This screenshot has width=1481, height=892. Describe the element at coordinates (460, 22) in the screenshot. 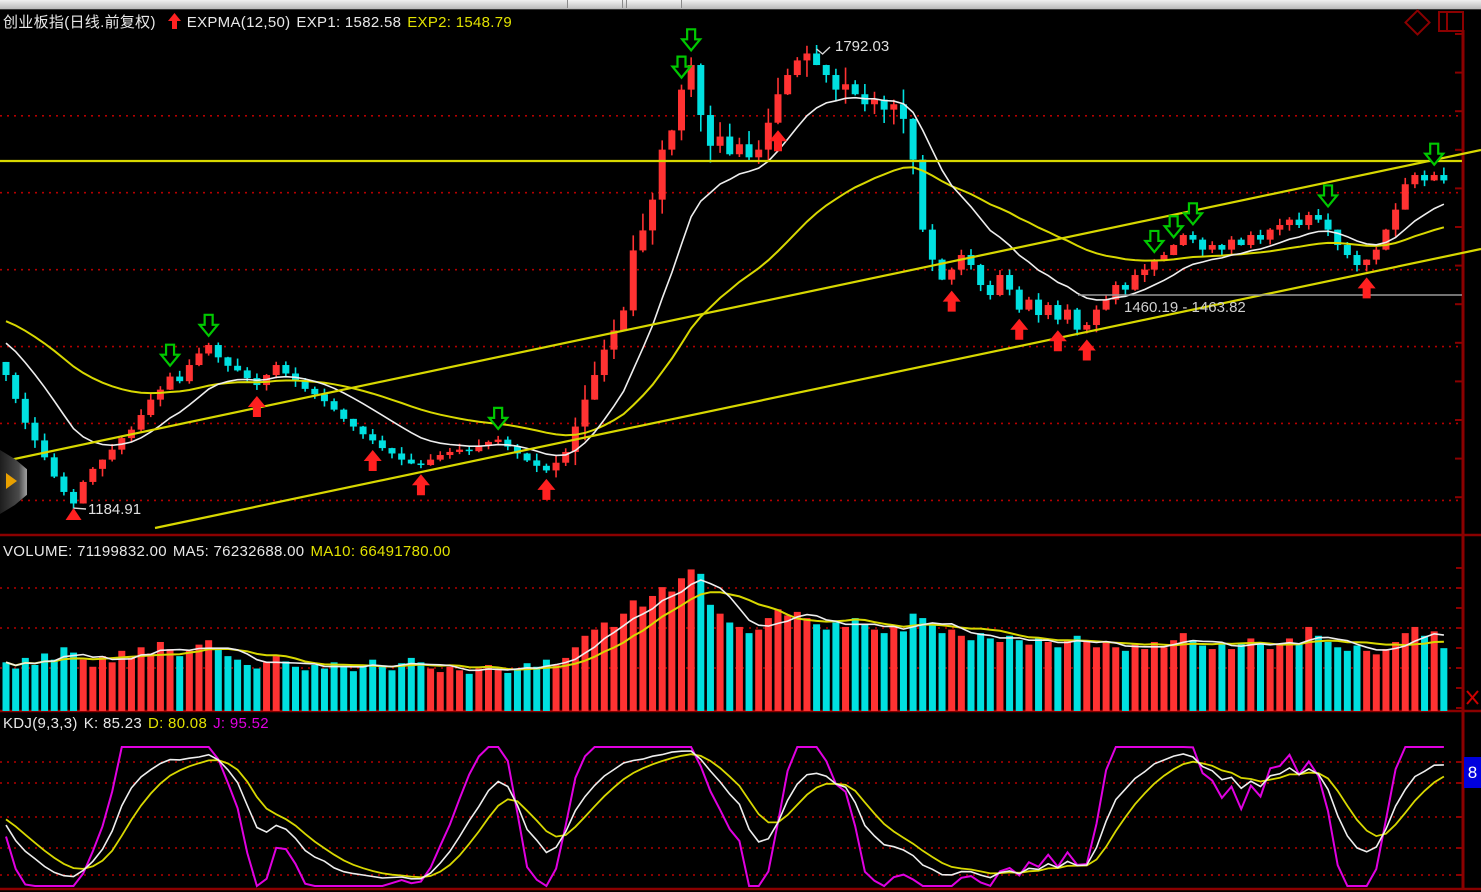

I see `exp2-value: EXP2: 1548.79` at that location.